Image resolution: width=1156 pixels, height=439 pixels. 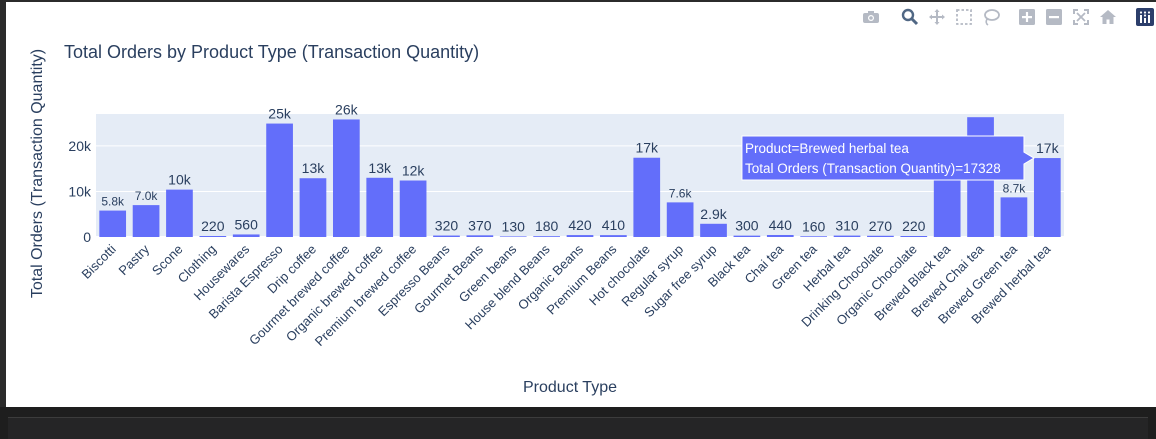 I want to click on bar-value-label: 300, so click(x=747, y=226).